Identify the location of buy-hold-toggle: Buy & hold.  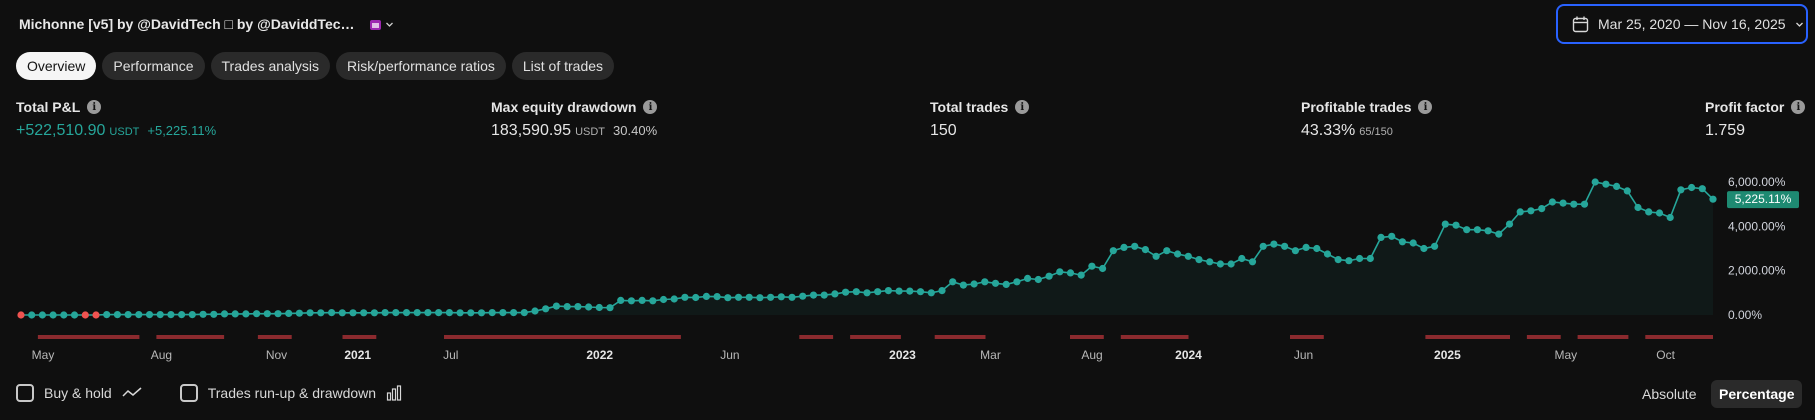
(79, 393).